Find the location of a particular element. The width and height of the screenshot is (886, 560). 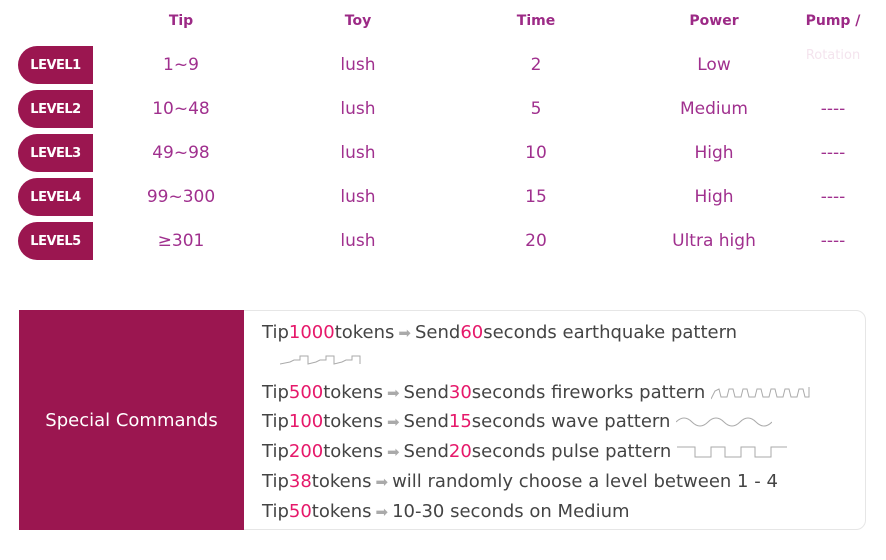

line-text: 10-30 seconds on Medium is located at coordinates (511, 511).